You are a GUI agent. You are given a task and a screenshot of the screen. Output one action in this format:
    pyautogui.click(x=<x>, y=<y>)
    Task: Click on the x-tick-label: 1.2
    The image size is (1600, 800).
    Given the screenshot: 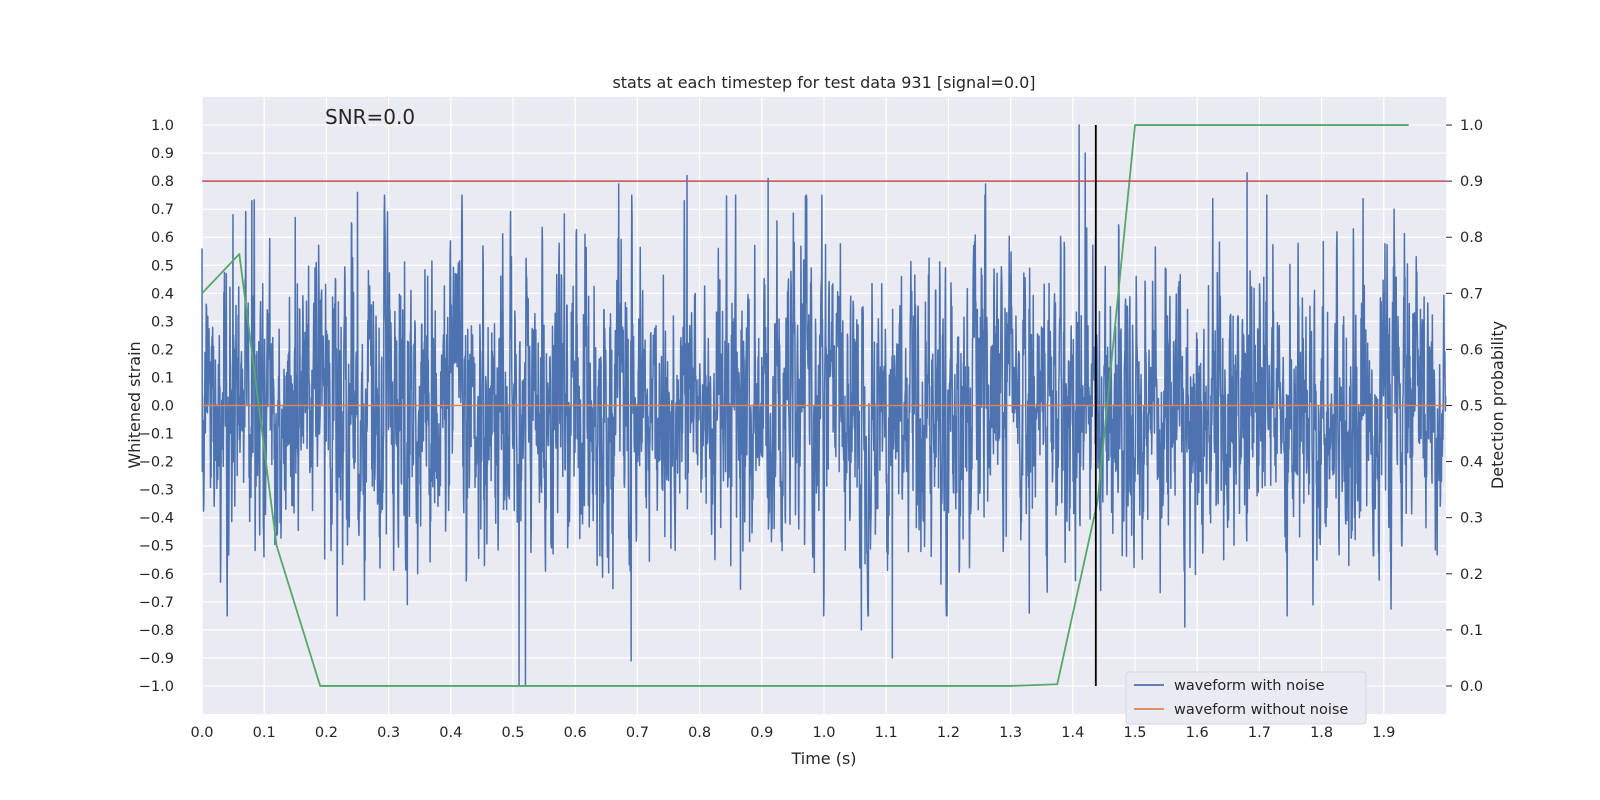 What is the action you would take?
    pyautogui.click(x=948, y=733)
    